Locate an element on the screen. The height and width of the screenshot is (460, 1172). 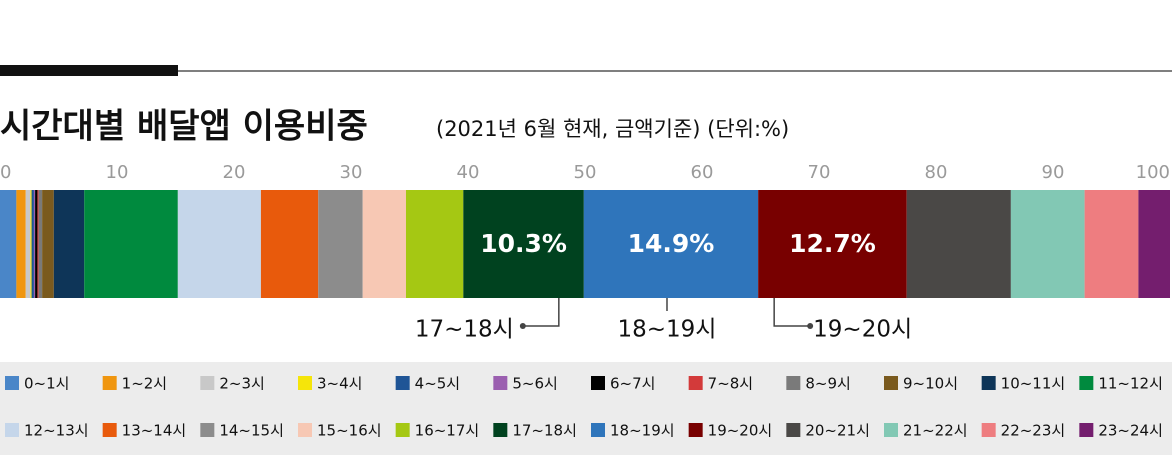
x-tick-label: 90 is located at coordinates (1053, 172).